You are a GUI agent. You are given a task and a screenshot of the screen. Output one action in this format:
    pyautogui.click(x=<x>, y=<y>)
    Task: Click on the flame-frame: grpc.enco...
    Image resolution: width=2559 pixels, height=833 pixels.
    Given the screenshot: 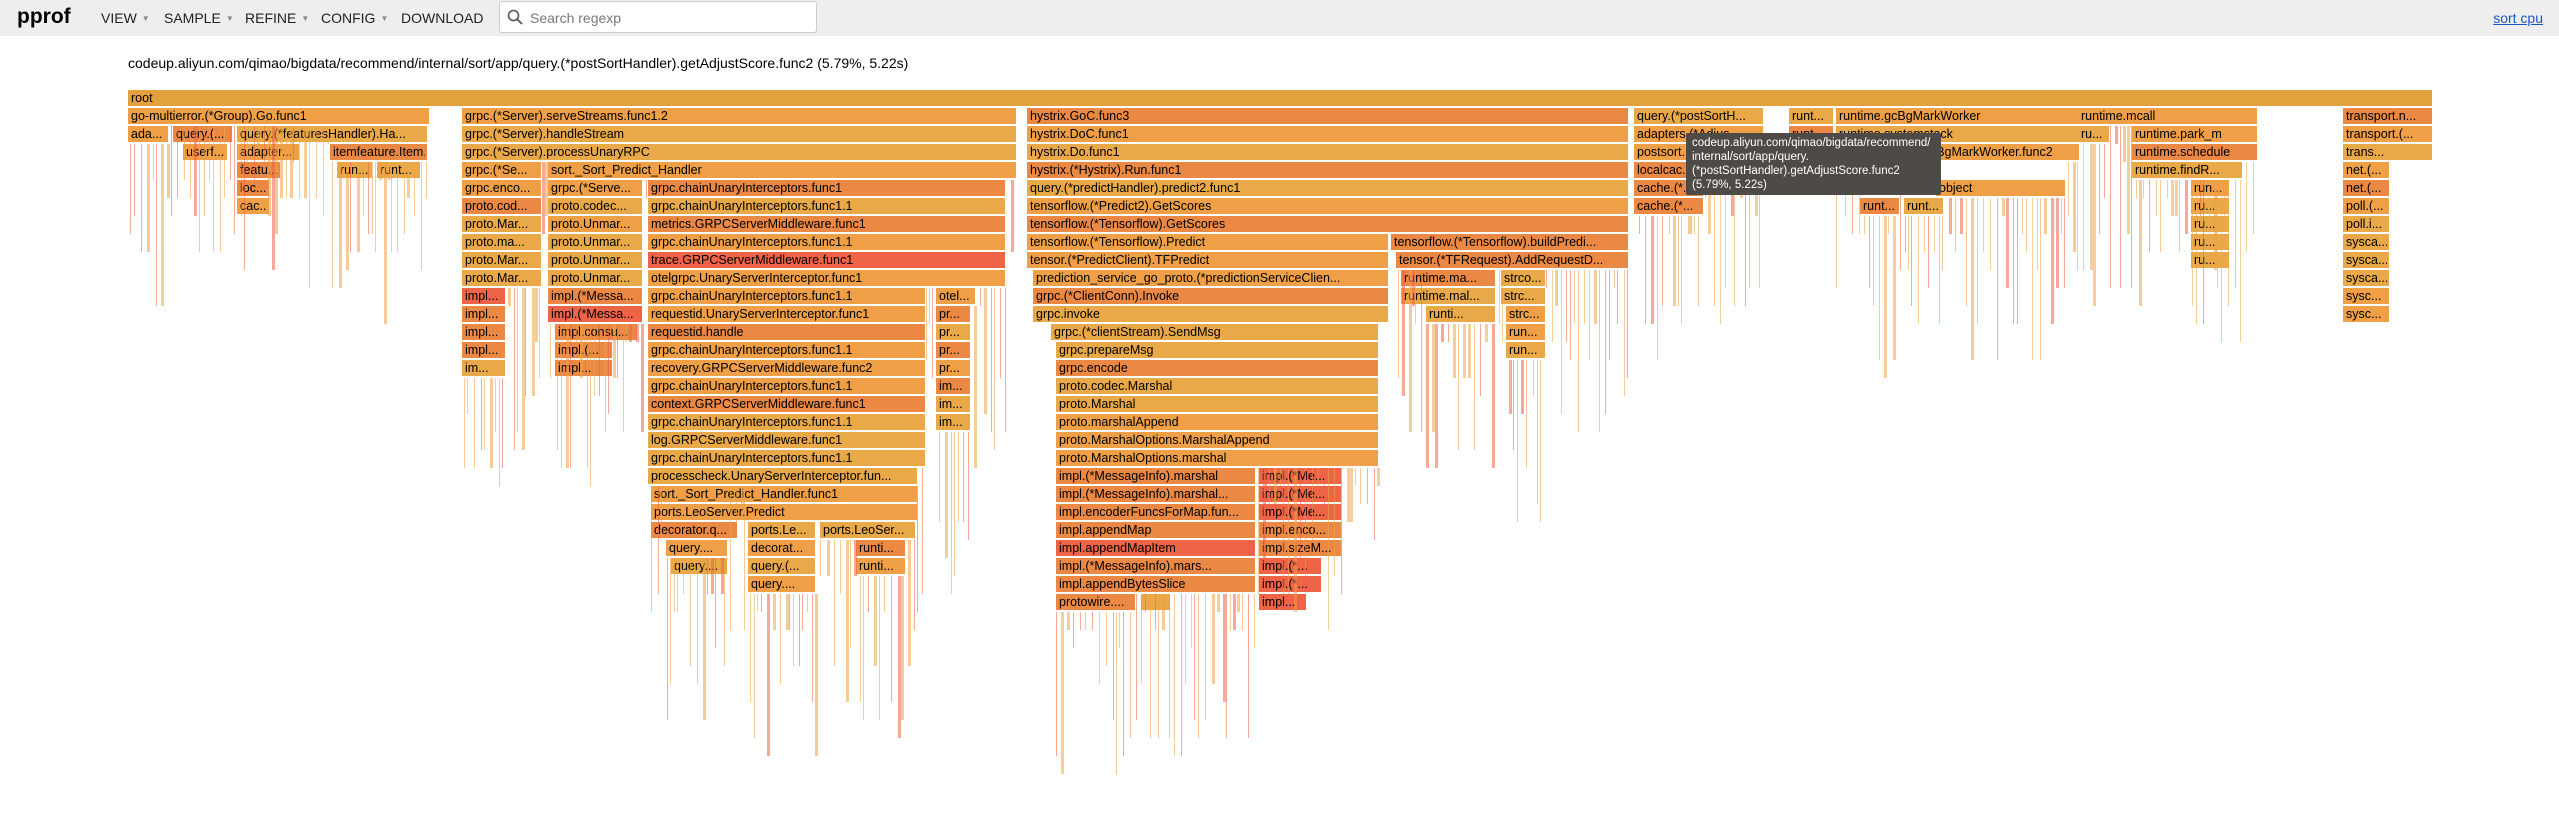 What is the action you would take?
    pyautogui.click(x=501, y=188)
    